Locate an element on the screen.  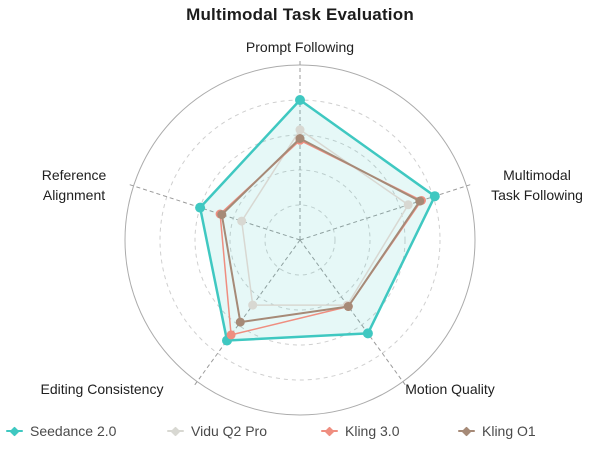
legend-label: Seedance 2.0 is located at coordinates (73, 431).